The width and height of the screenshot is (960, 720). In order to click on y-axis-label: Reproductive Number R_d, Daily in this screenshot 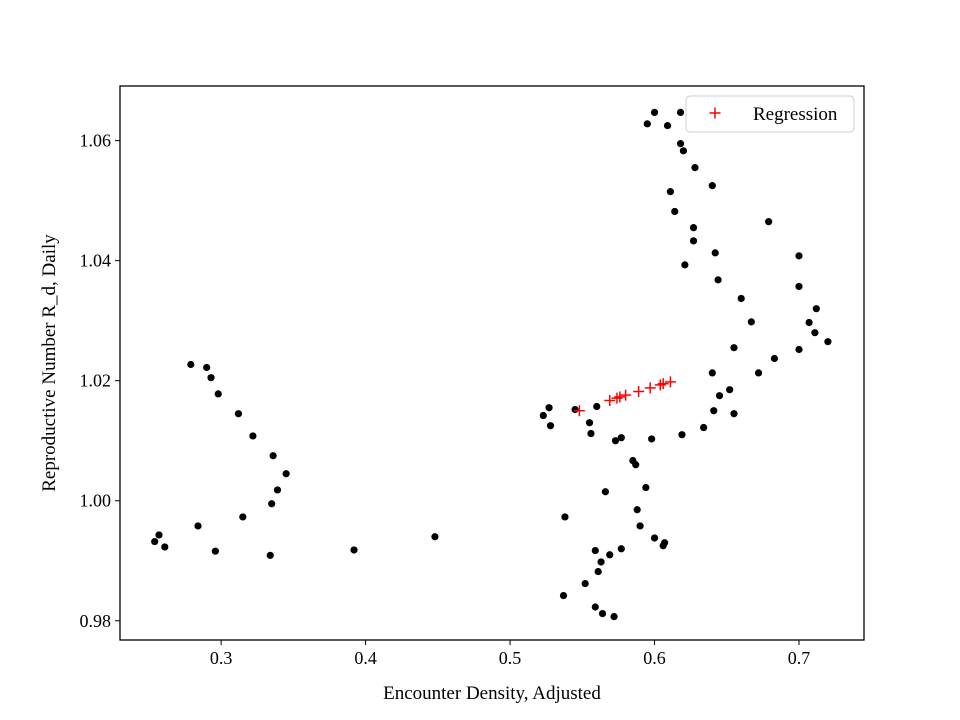, I will do `click(49, 363)`.